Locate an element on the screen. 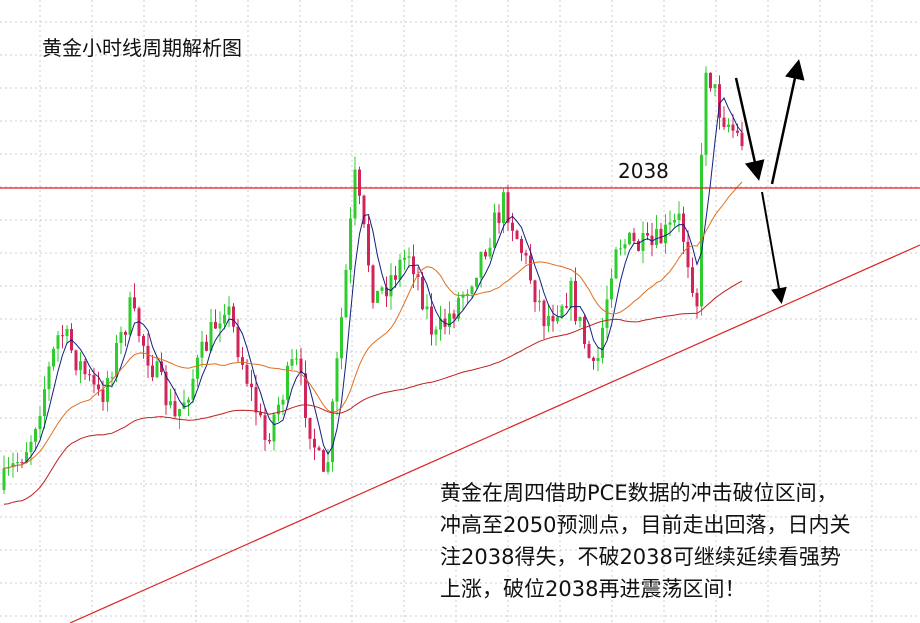 The height and width of the screenshot is (623, 920). annotation-line: 上涨，破位2038再进震荡区间！ is located at coordinates (592, 589).